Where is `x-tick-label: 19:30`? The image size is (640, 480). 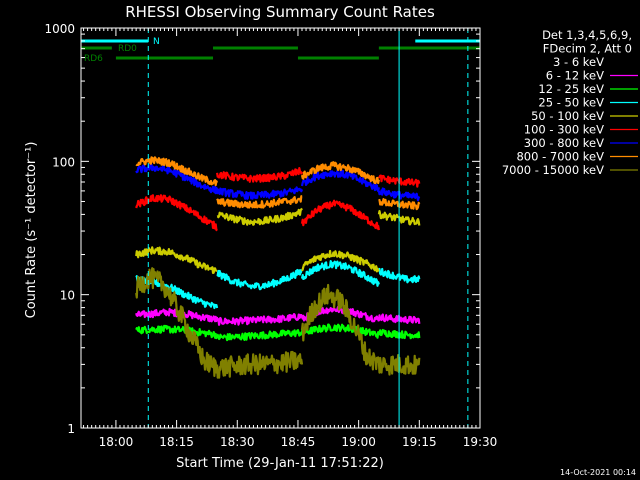 x-tick-label: 19:30 is located at coordinates (480, 442).